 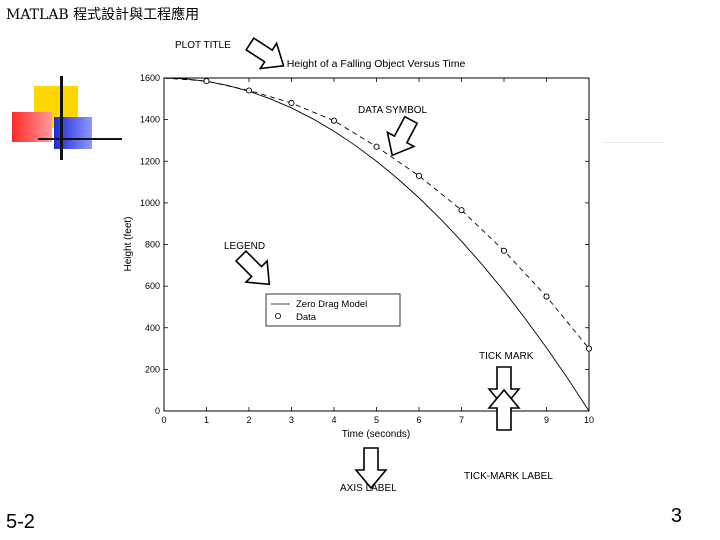 I want to click on annotation-tick-mark-label: TICK-MARK LABEL, so click(x=508, y=476).